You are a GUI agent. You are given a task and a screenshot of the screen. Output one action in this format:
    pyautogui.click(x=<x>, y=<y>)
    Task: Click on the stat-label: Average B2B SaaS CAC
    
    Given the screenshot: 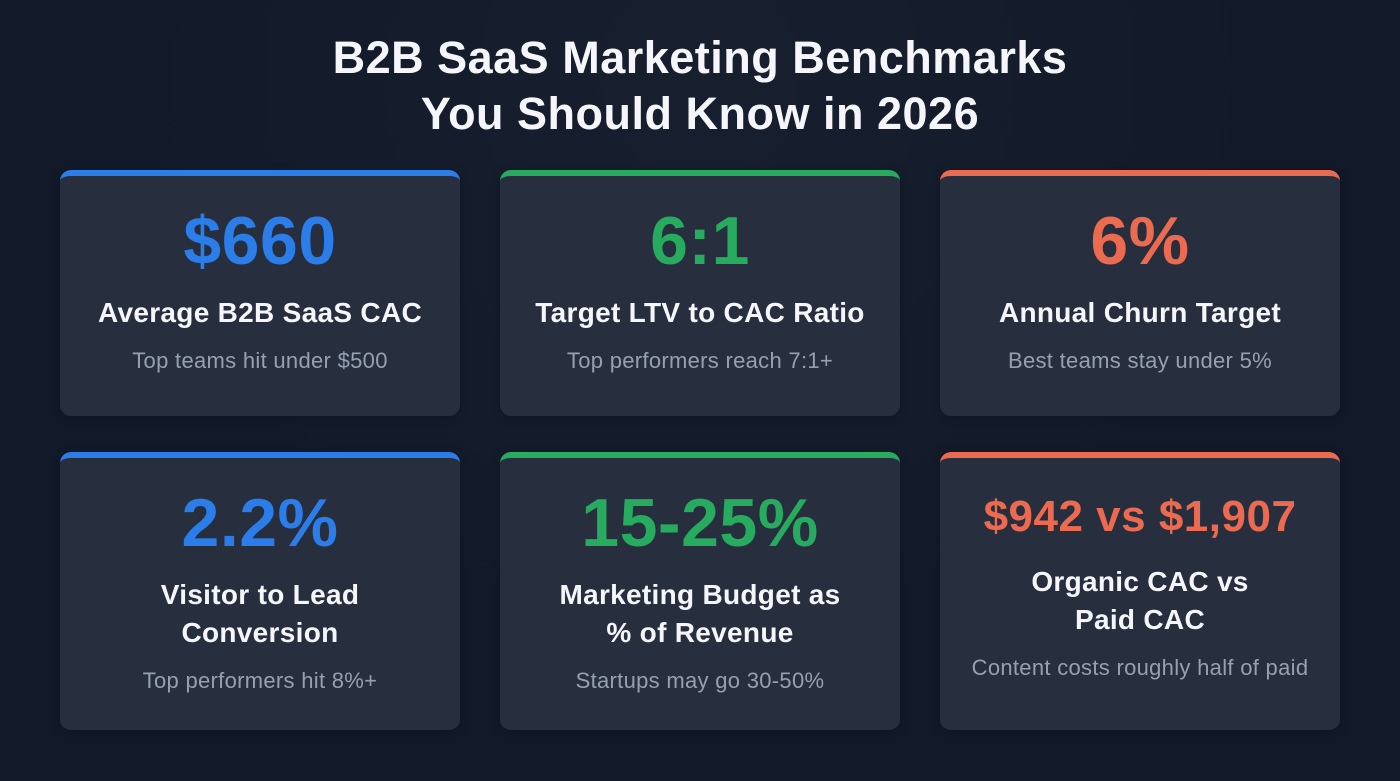 What is the action you would take?
    pyautogui.click(x=260, y=313)
    